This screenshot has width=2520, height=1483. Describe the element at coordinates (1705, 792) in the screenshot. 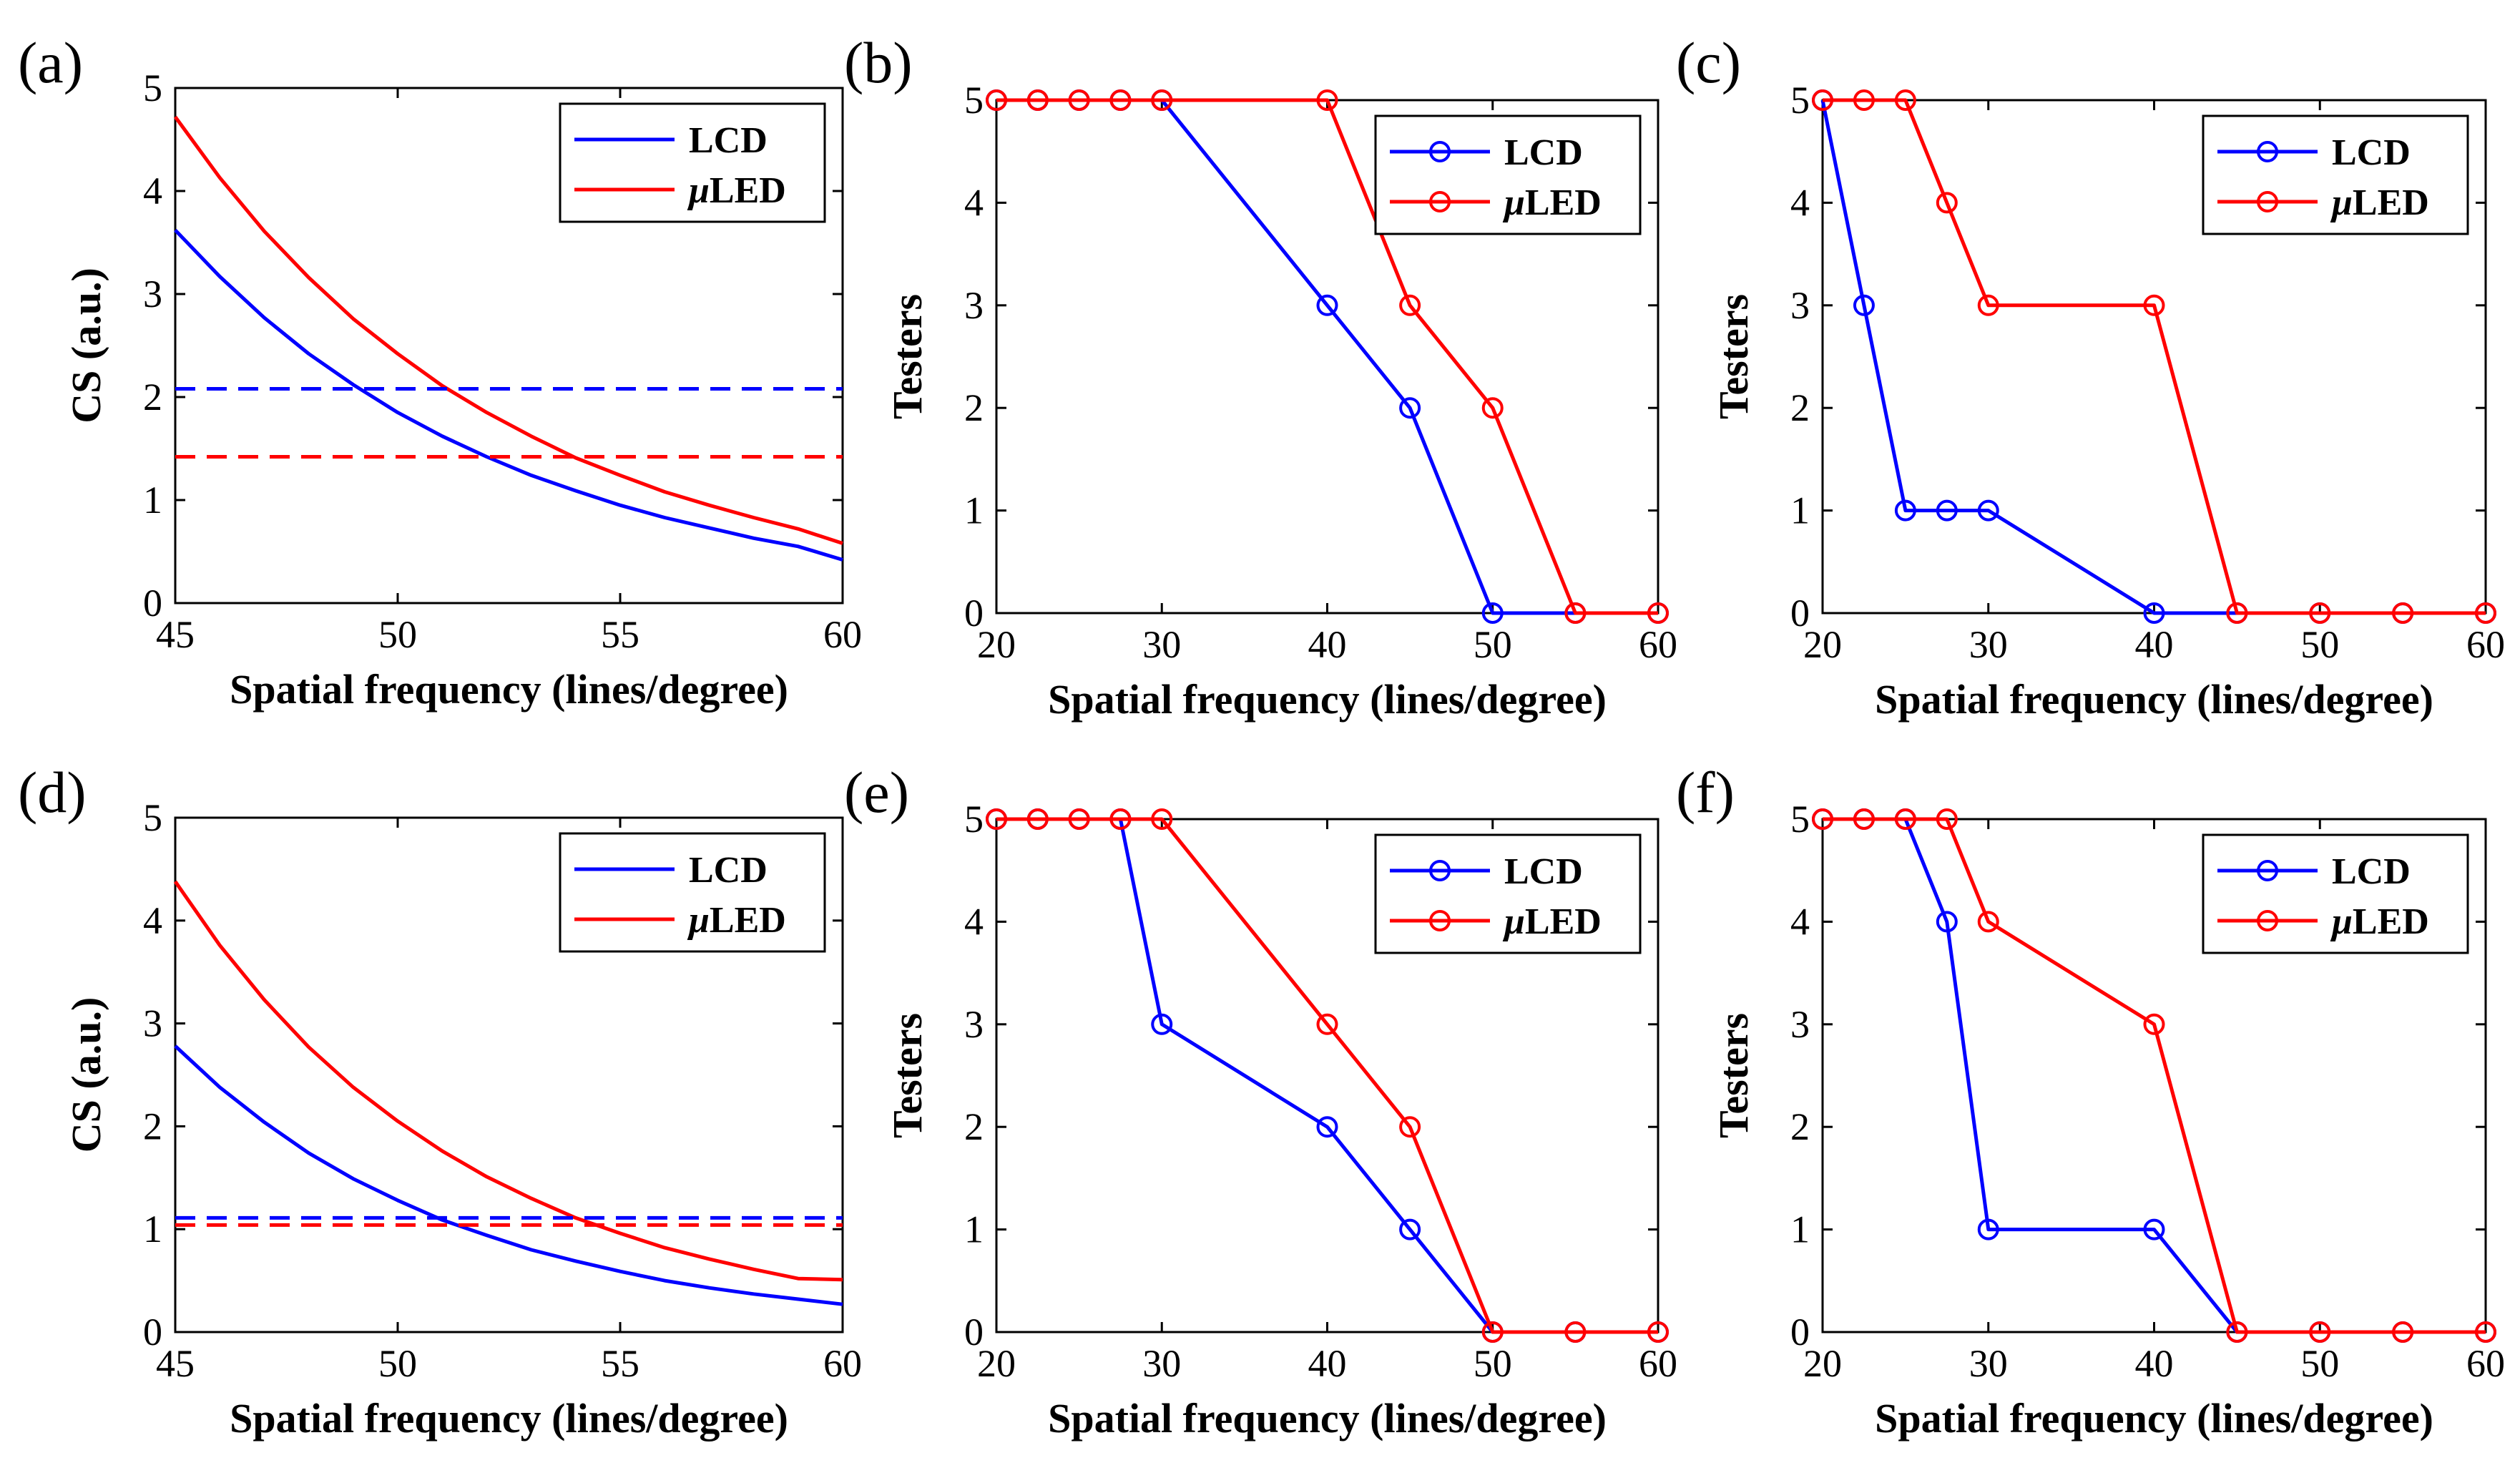

I see `panel-label-f: (f)` at that location.